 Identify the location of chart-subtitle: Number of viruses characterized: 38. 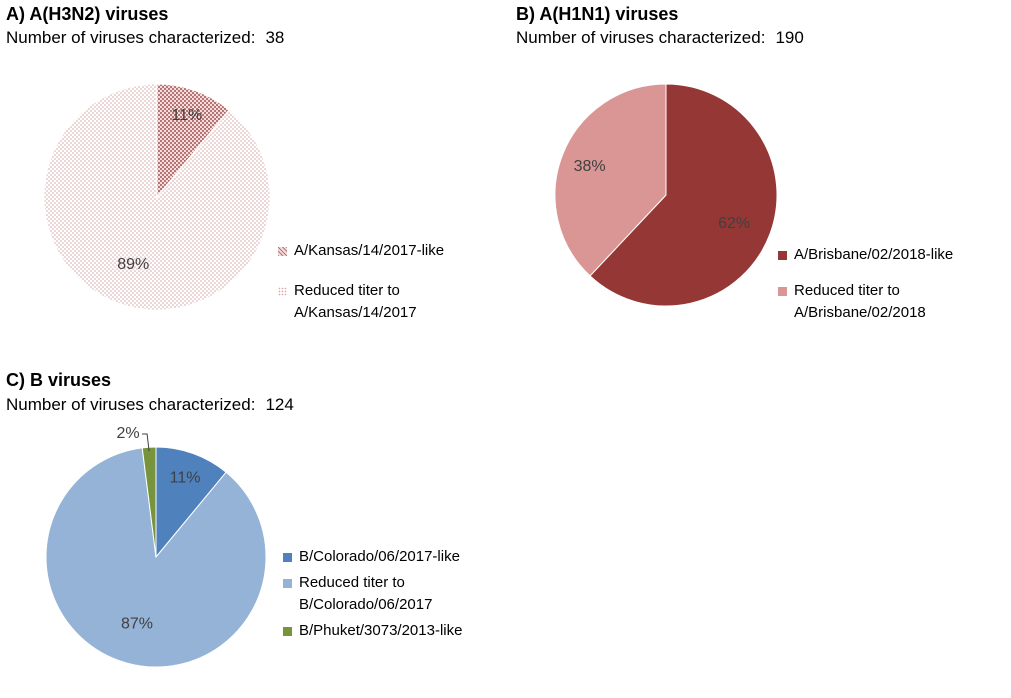
(145, 38).